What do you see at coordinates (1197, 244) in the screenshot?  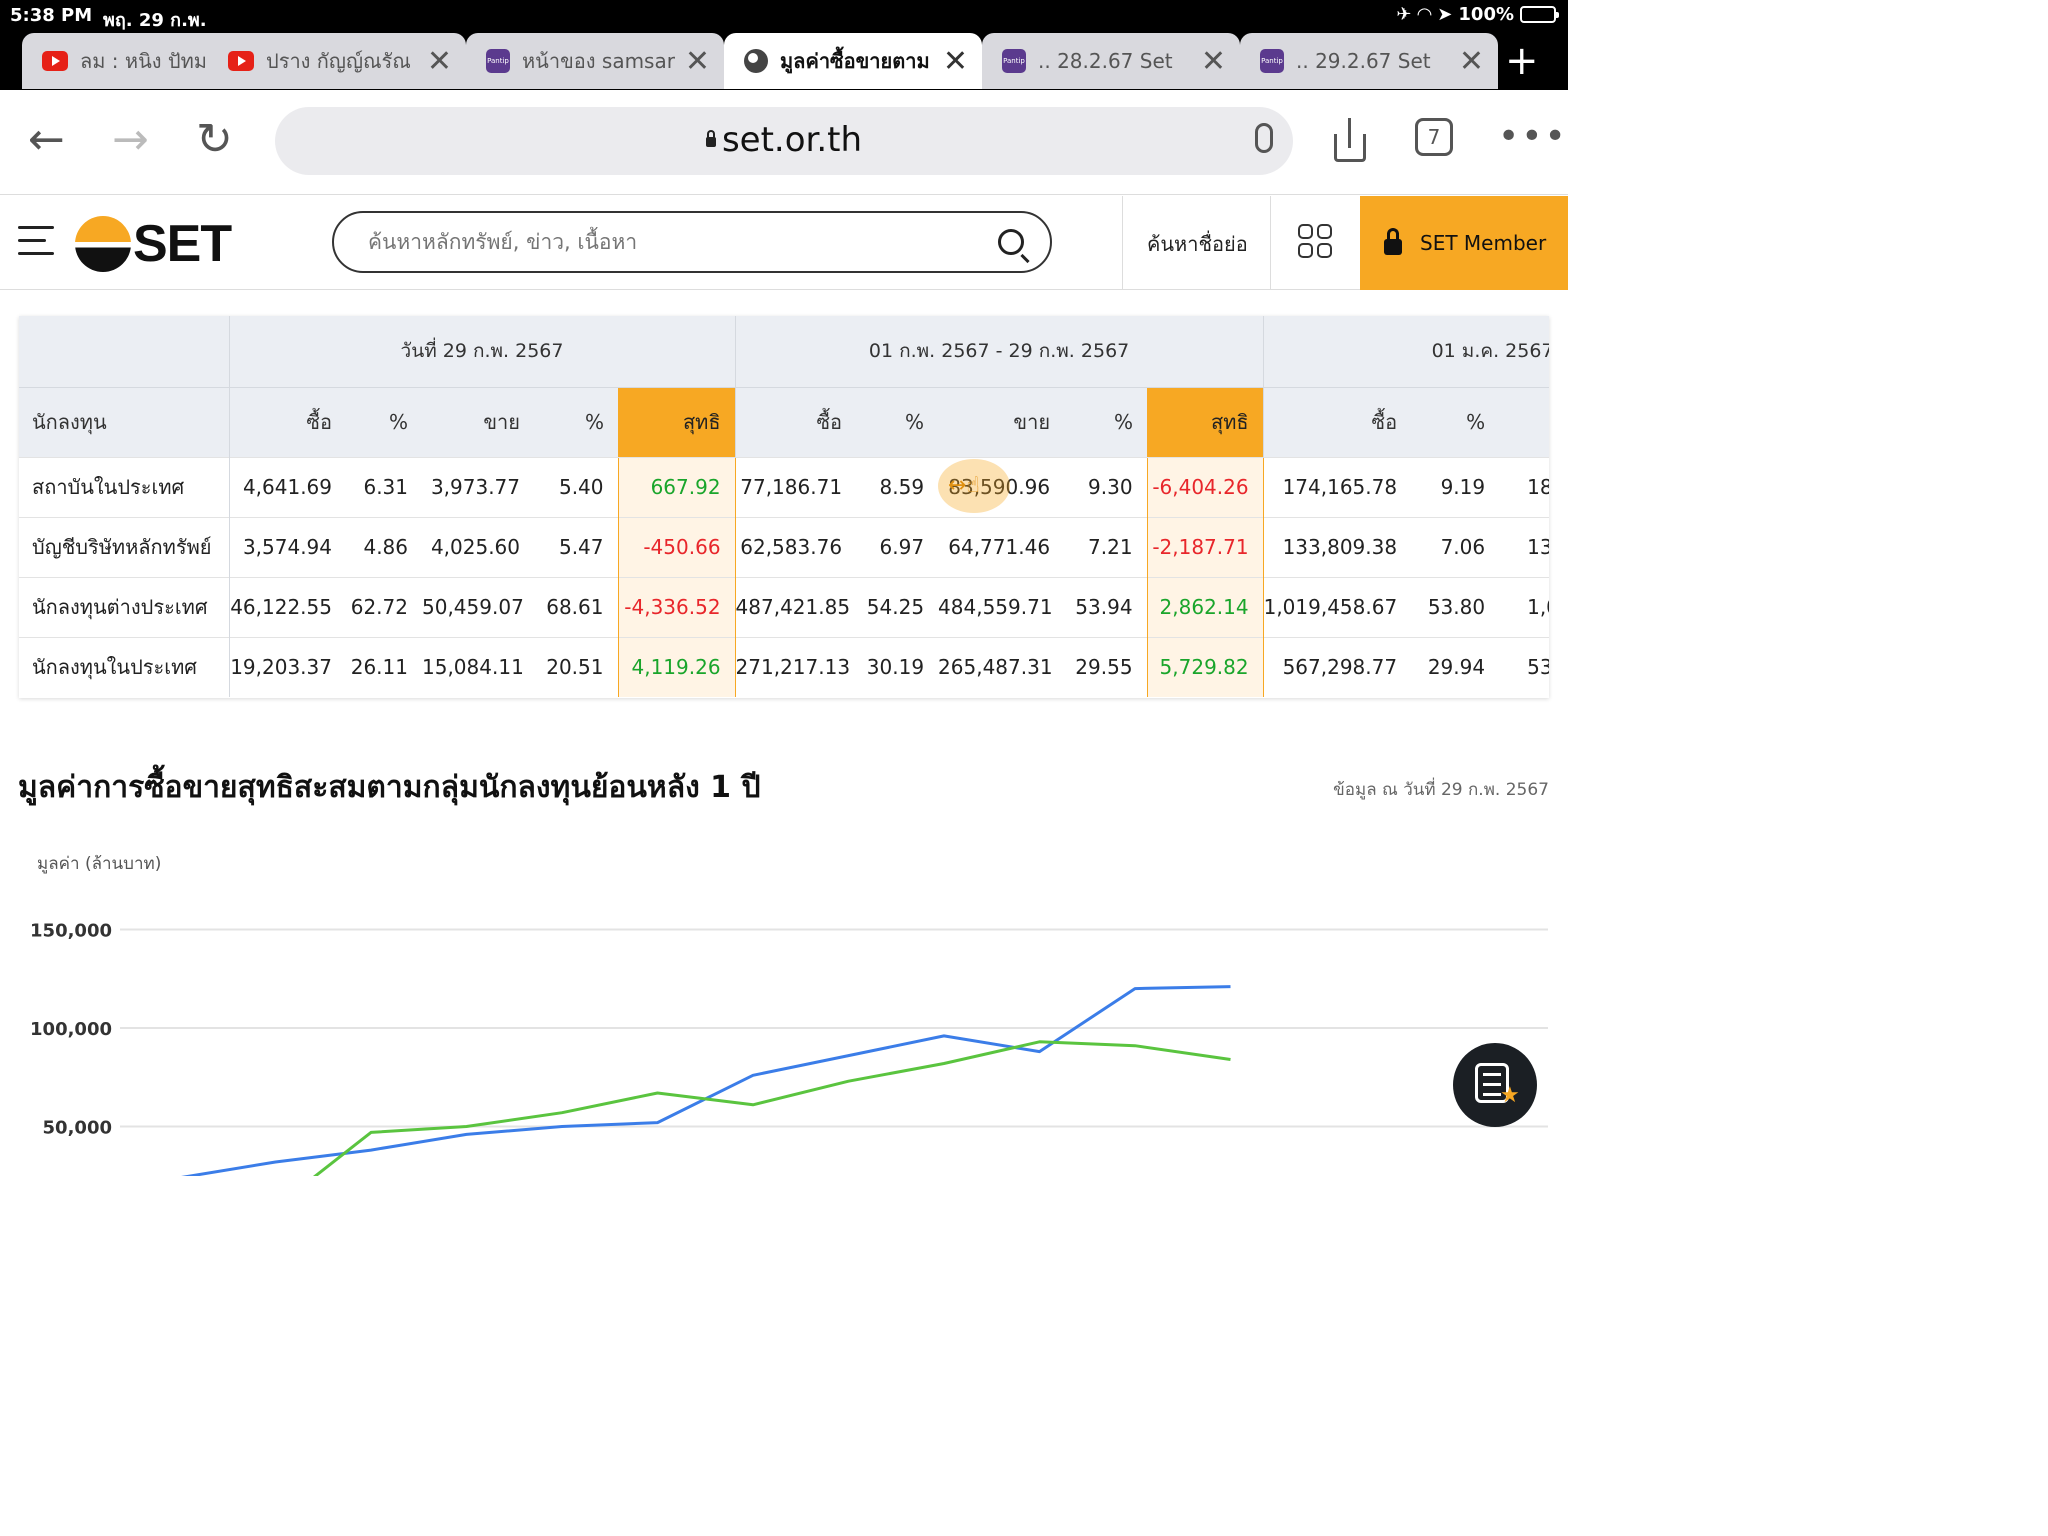 I see `short-name-search-link: ค้นหาชื่อย่อ` at bounding box center [1197, 244].